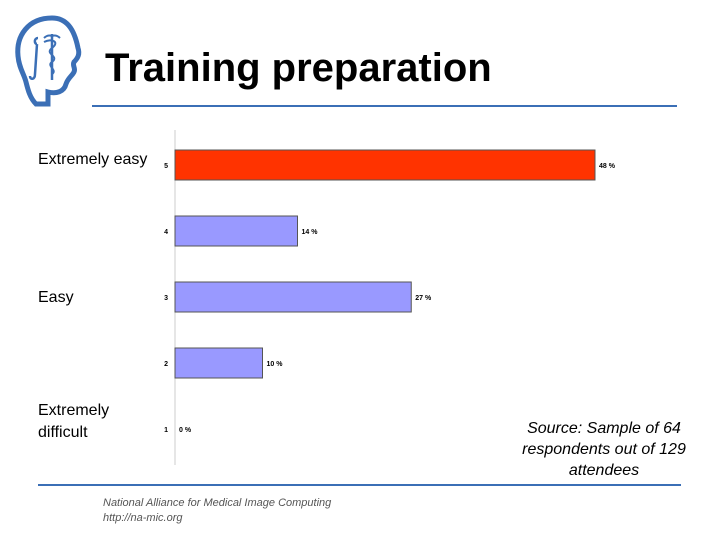  Describe the element at coordinates (607, 166) in the screenshot. I see `value-label-5: 48 %` at that location.